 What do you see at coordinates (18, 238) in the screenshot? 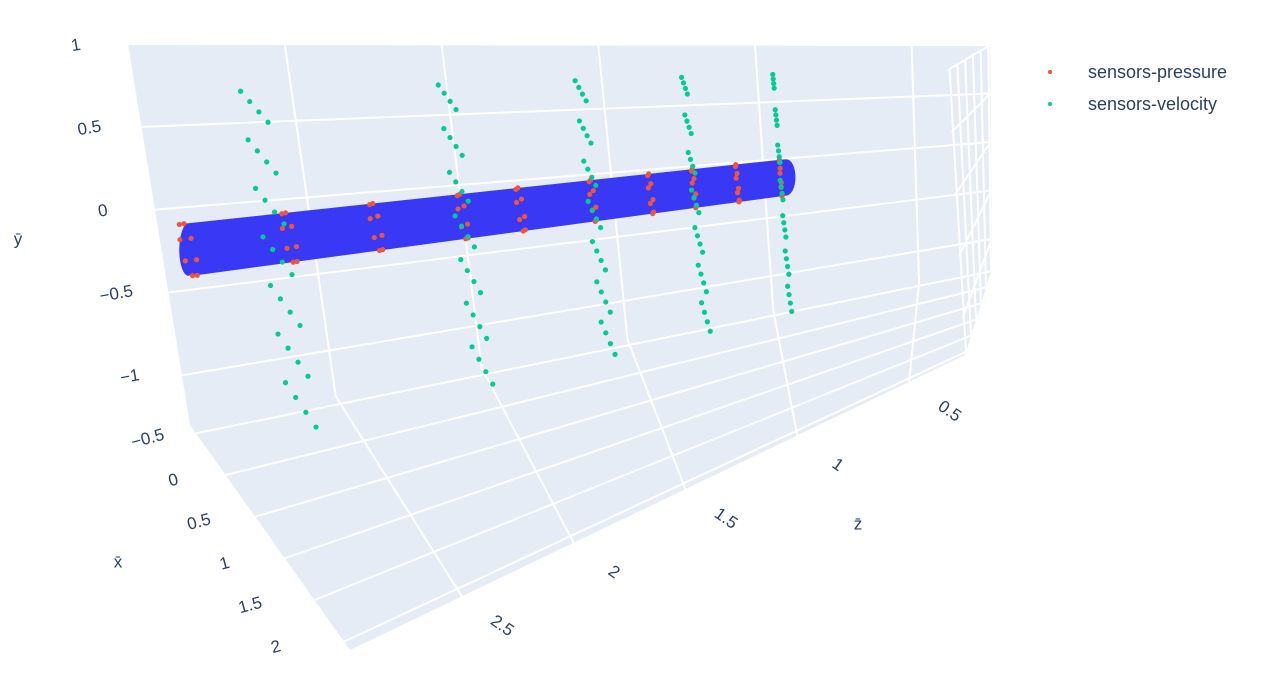
I see `y-axis-title: ȳ` at bounding box center [18, 238].